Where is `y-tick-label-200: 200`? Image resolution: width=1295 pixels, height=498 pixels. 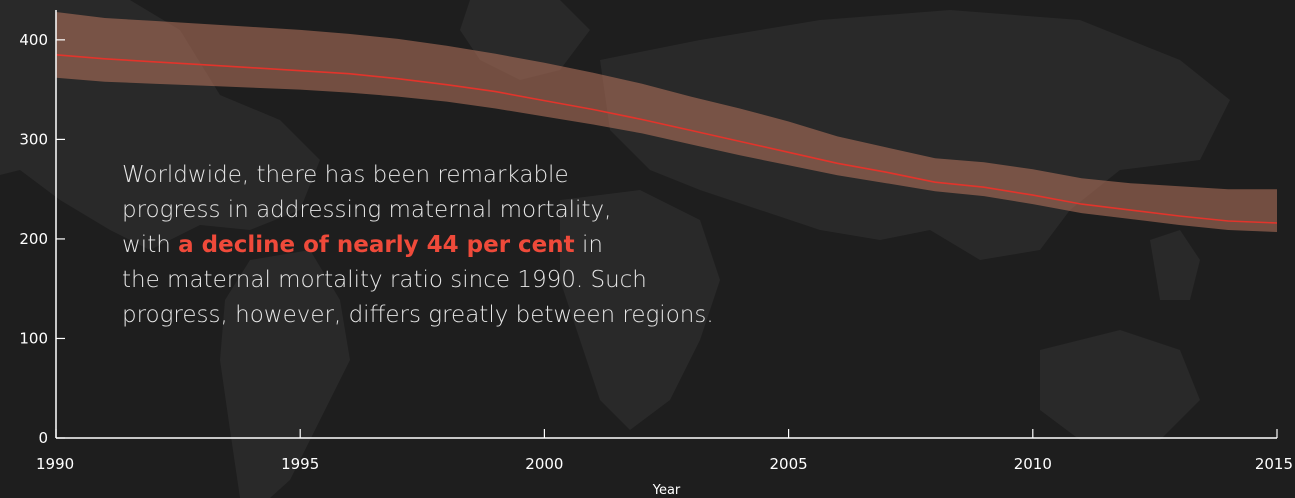
y-tick-label-200: 200 is located at coordinates (33, 239).